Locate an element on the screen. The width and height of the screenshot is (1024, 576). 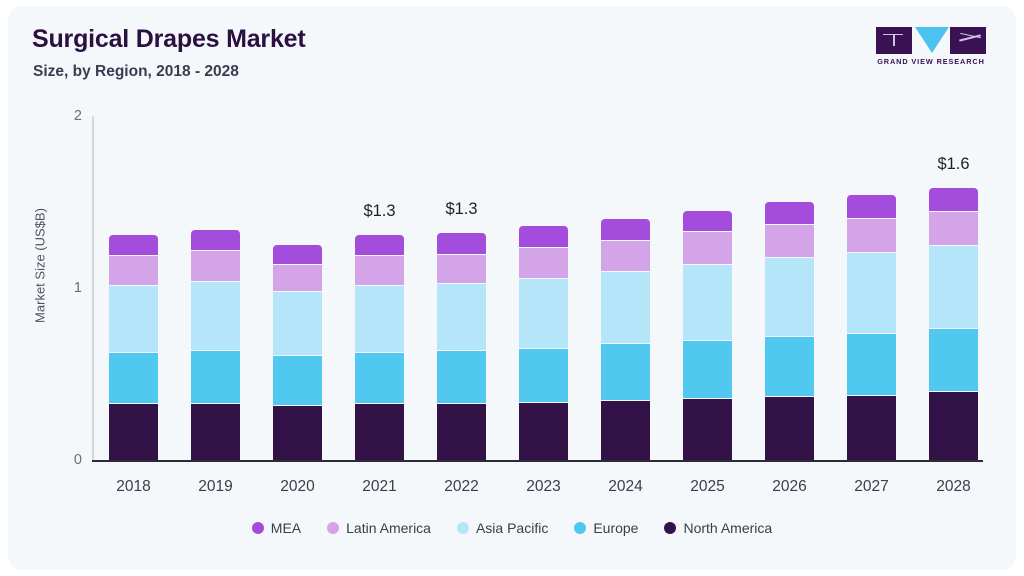
legend-item-europe: Europe is located at coordinates (606, 528).